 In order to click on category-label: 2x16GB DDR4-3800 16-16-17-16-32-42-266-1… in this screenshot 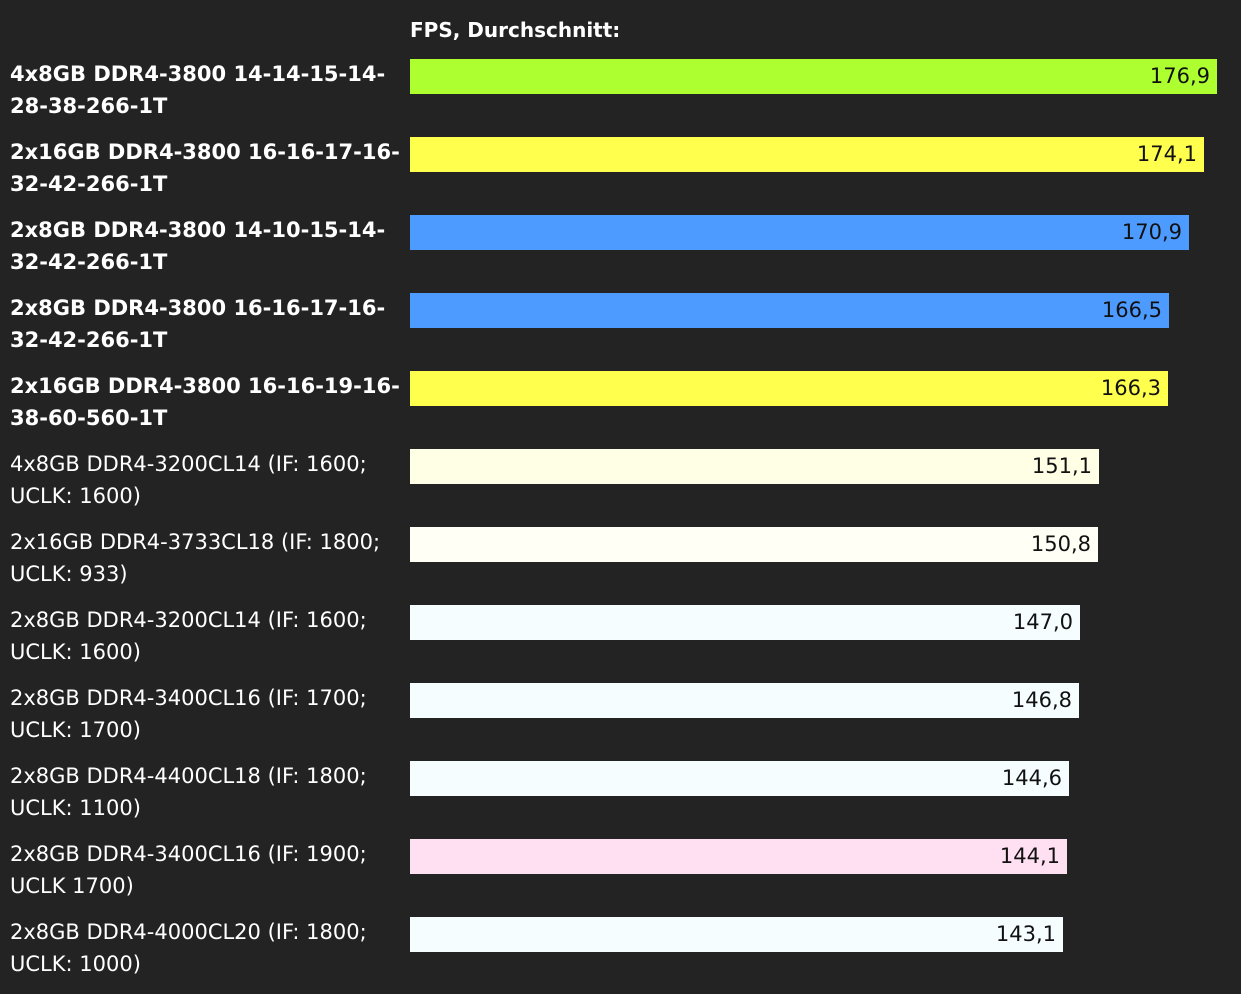, I will do `click(205, 168)`.